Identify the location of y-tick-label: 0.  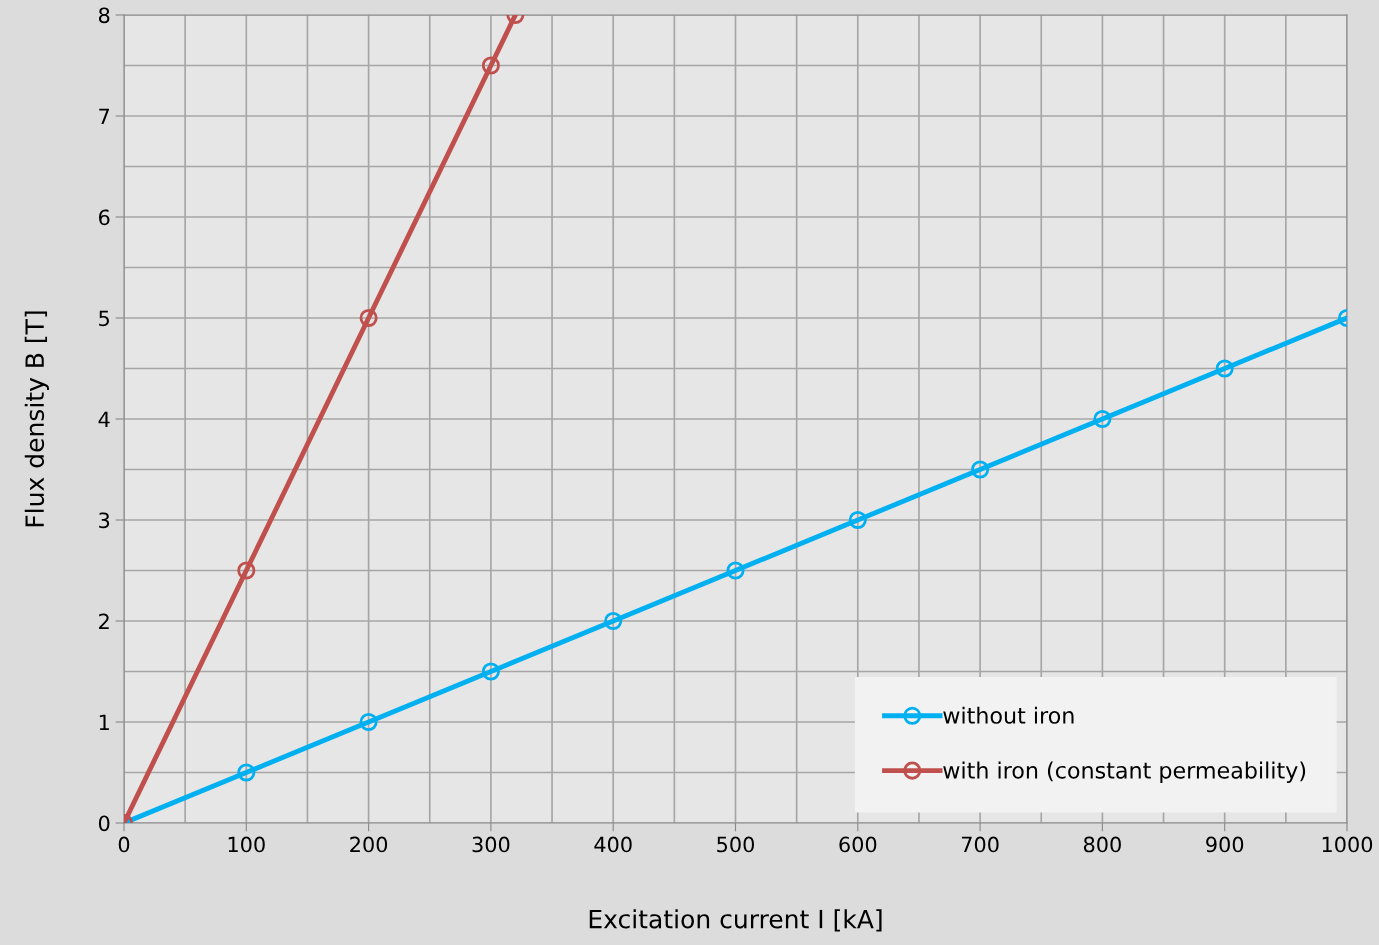
(104, 823).